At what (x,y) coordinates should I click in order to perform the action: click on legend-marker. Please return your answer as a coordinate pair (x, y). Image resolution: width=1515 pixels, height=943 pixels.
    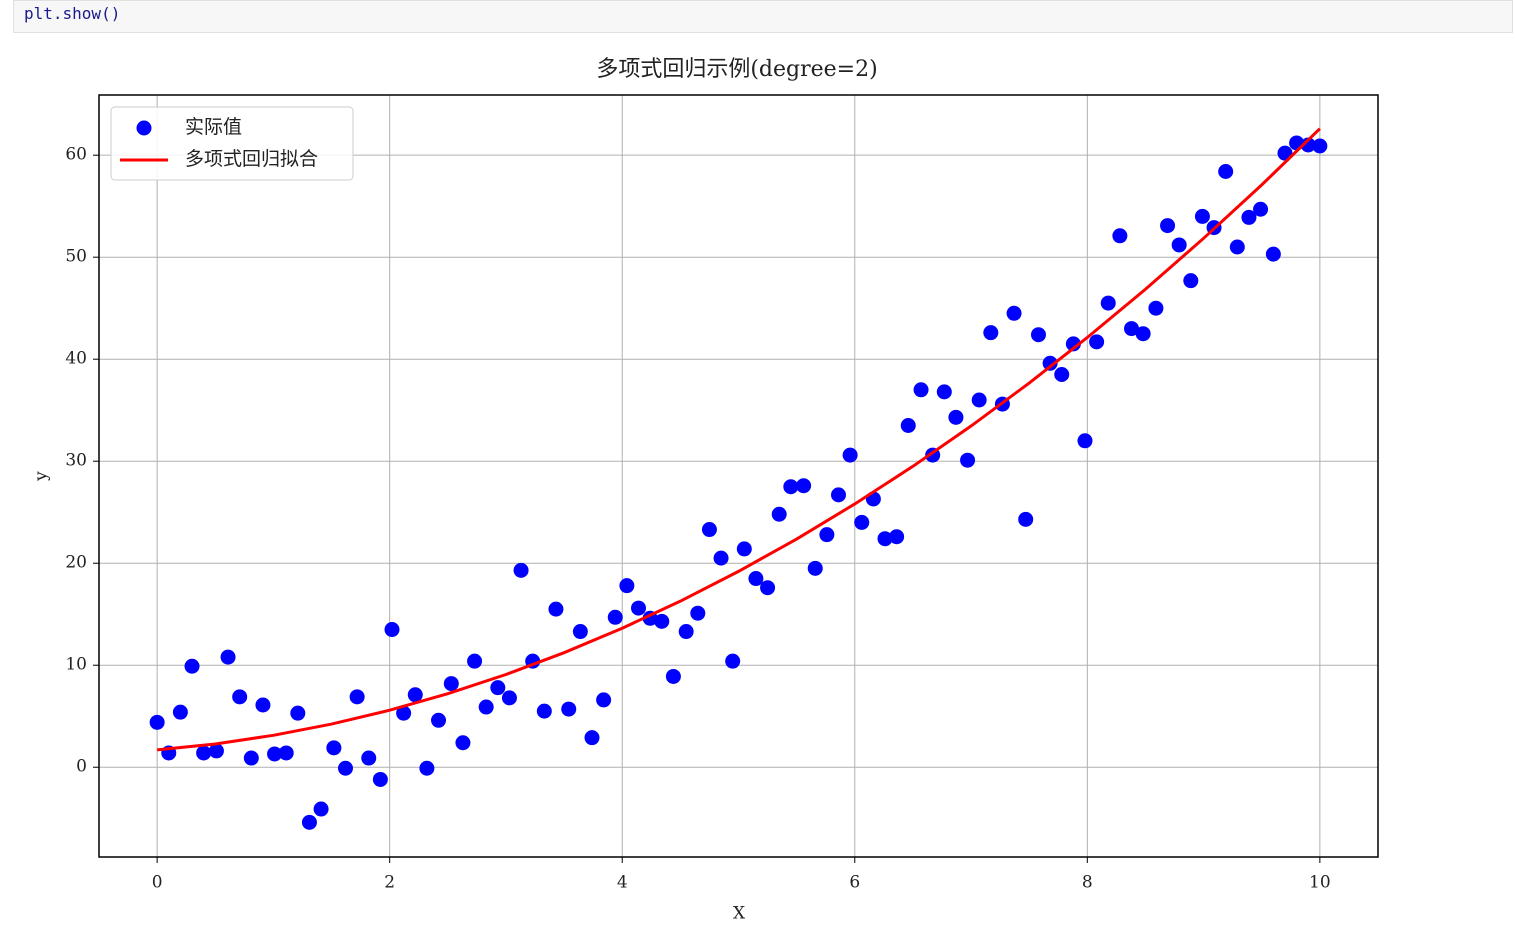
    Looking at the image, I should click on (144, 128).